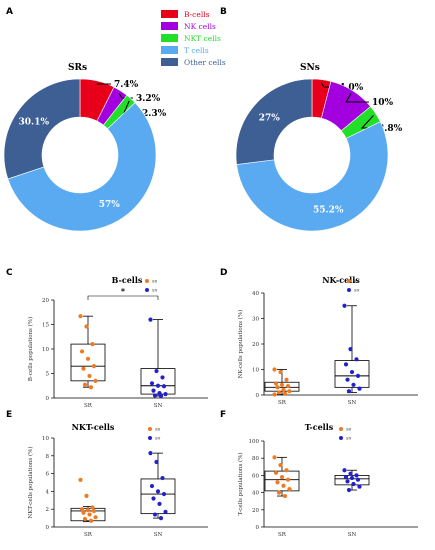  I want to click on y-tick-label-f-3: 60, so click(255, 476).